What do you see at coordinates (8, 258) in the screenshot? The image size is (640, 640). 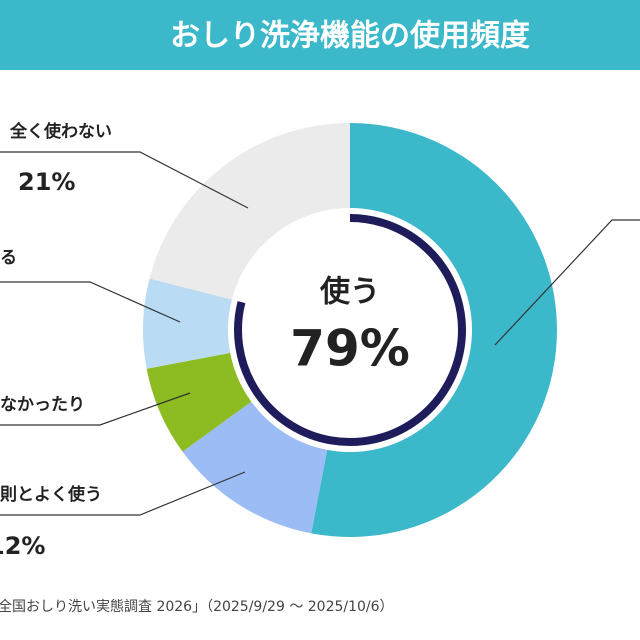 I see `category-label: る` at bounding box center [8, 258].